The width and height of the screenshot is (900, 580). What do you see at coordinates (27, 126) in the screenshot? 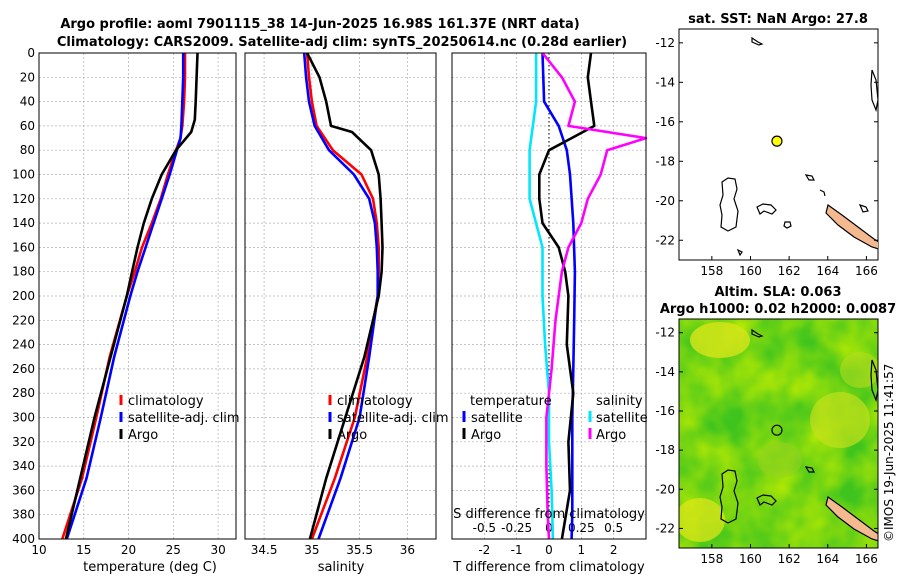
I see `y-tick-label: 60` at bounding box center [27, 126].